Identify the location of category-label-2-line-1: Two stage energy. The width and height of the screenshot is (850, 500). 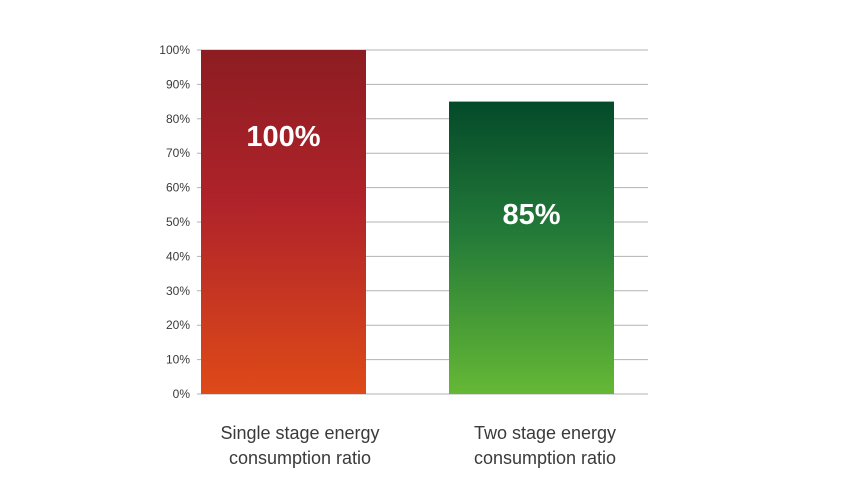
(545, 433).